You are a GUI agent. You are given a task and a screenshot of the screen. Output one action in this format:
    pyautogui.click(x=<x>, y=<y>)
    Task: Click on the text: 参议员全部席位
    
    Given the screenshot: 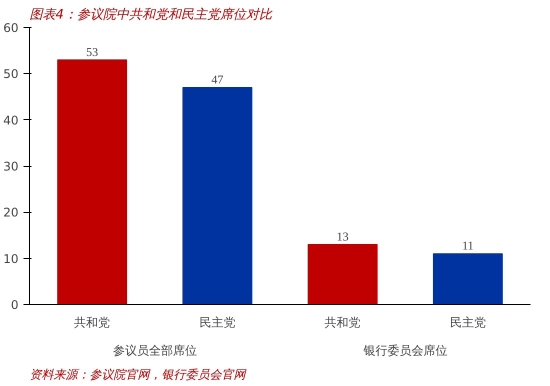 What is the action you would take?
    pyautogui.click(x=154, y=351)
    